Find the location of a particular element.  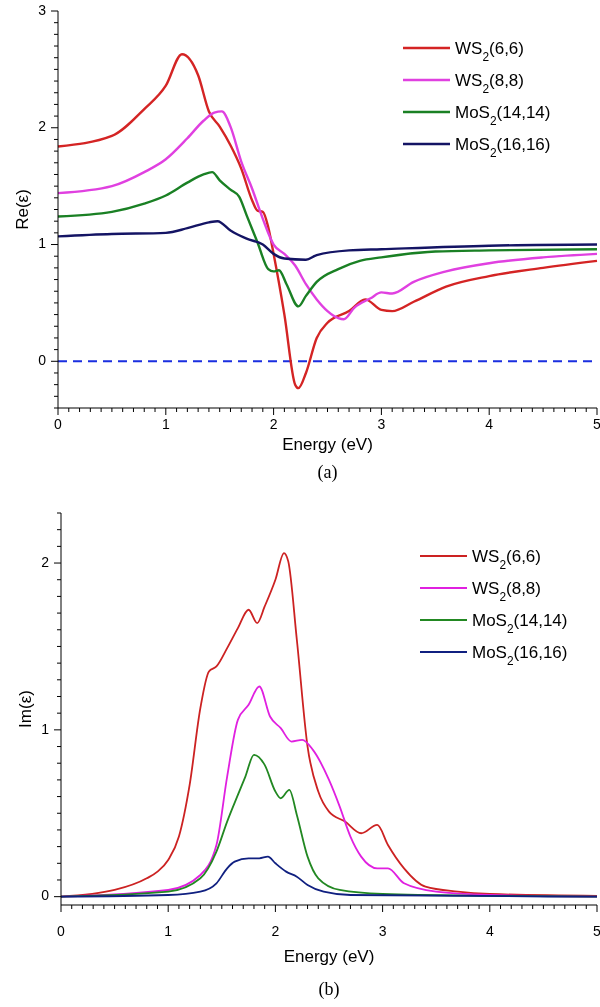

text: (b) is located at coordinates (329, 989).